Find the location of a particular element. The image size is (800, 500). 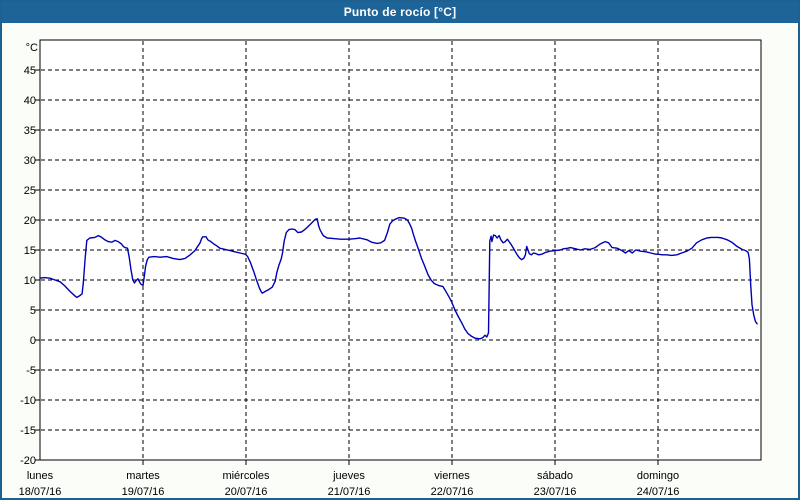

x-axis-ticks is located at coordinates (400, 462).